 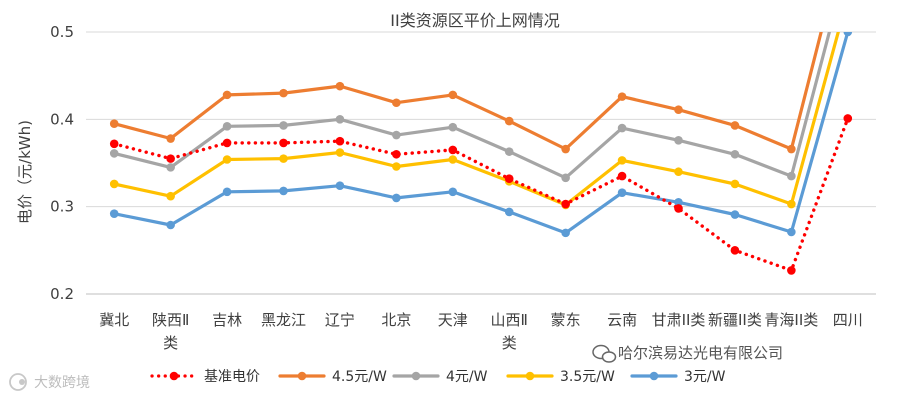 I want to click on x-tick-label: 蒙东, so click(x=566, y=320).